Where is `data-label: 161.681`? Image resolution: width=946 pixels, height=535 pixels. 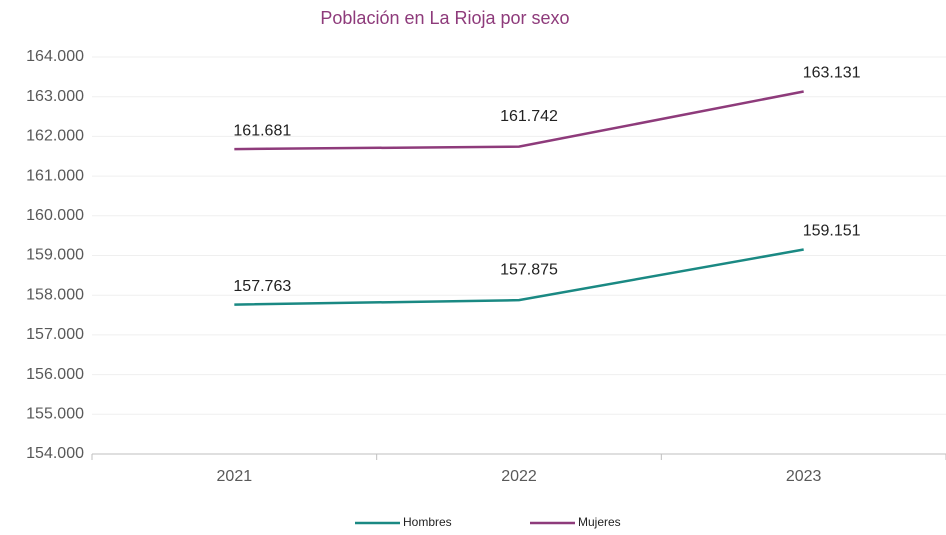
data-label: 161.681 is located at coordinates (262, 130).